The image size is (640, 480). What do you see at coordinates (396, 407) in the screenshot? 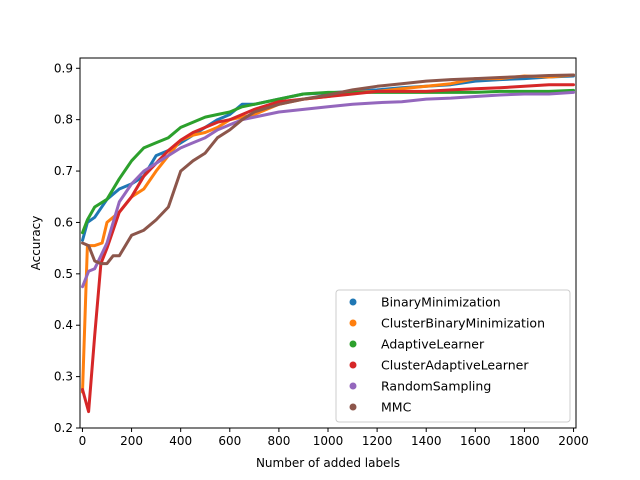
I see `legend-label: MMC` at bounding box center [396, 407].